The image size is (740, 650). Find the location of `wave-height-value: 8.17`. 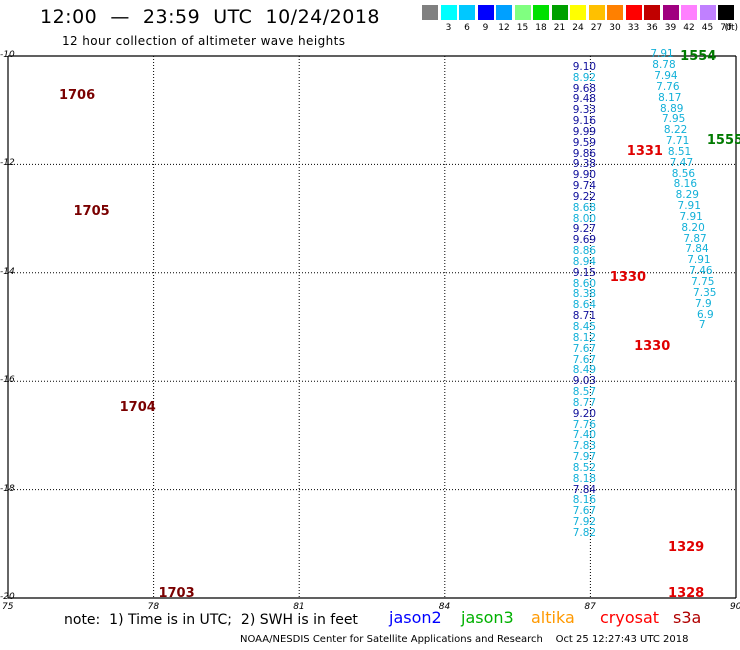

wave-height-value: 8.17 is located at coordinates (670, 97).